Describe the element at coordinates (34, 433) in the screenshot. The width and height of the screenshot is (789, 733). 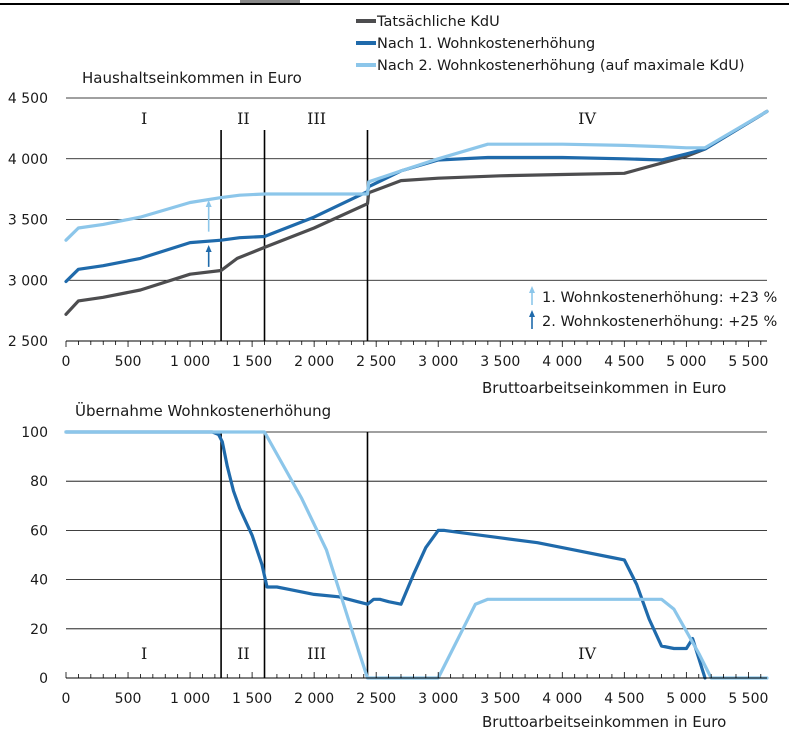
I see `bottom-y-tick-label-100: 100` at that location.